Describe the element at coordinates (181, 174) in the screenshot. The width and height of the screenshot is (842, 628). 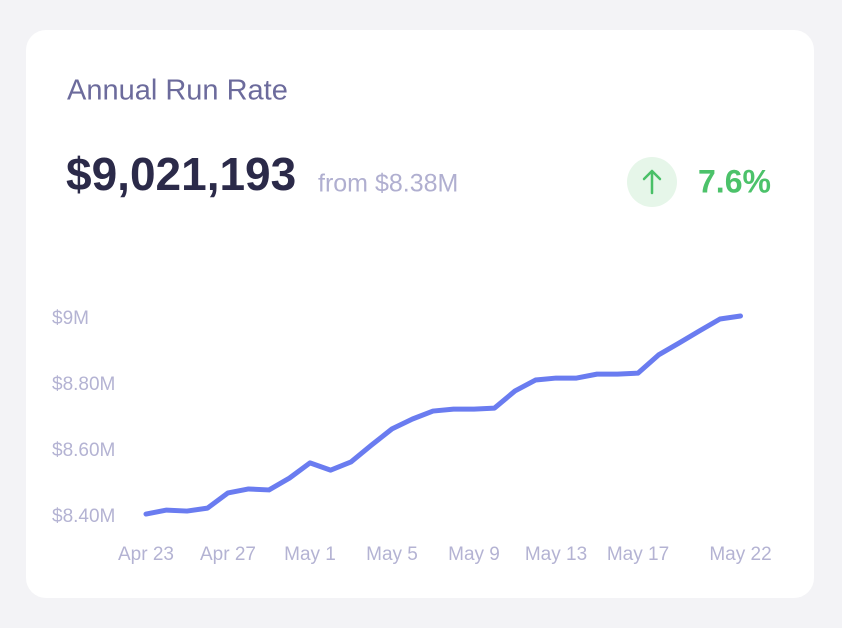
I see `metric-value: $9,021,193` at that location.